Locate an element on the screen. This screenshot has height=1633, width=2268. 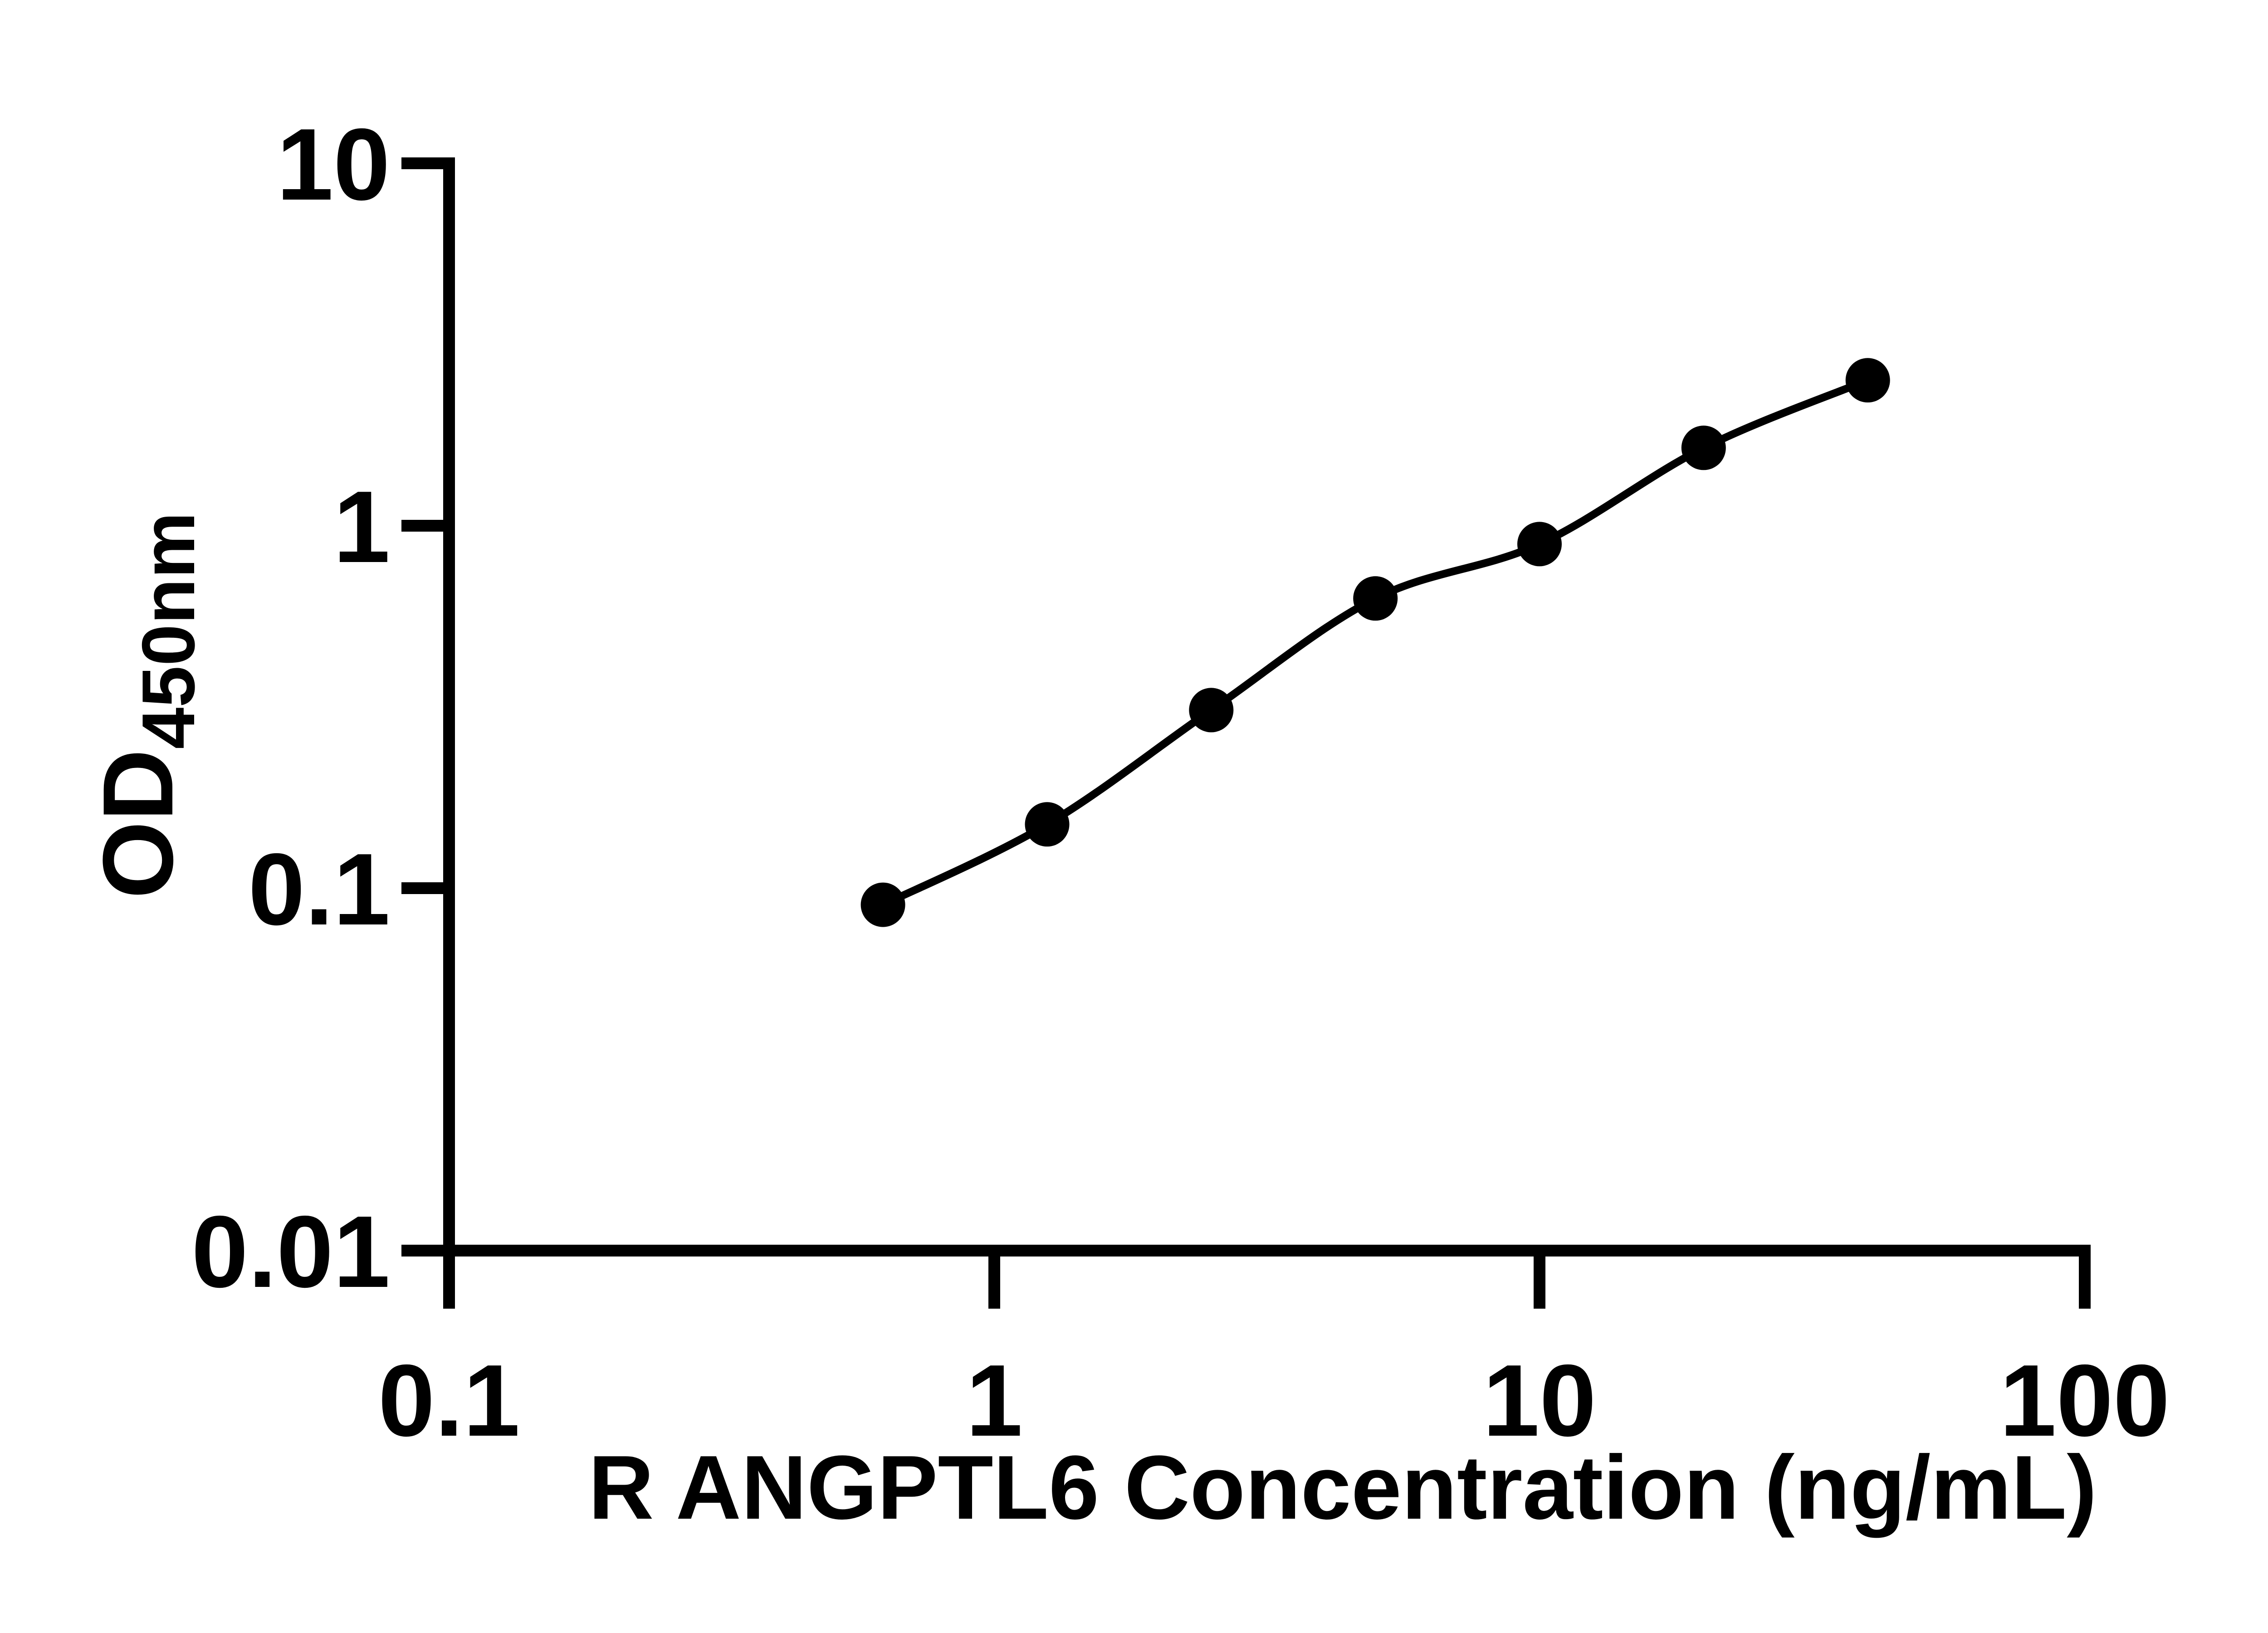
y-tick-label: 10 is located at coordinates (333, 164).